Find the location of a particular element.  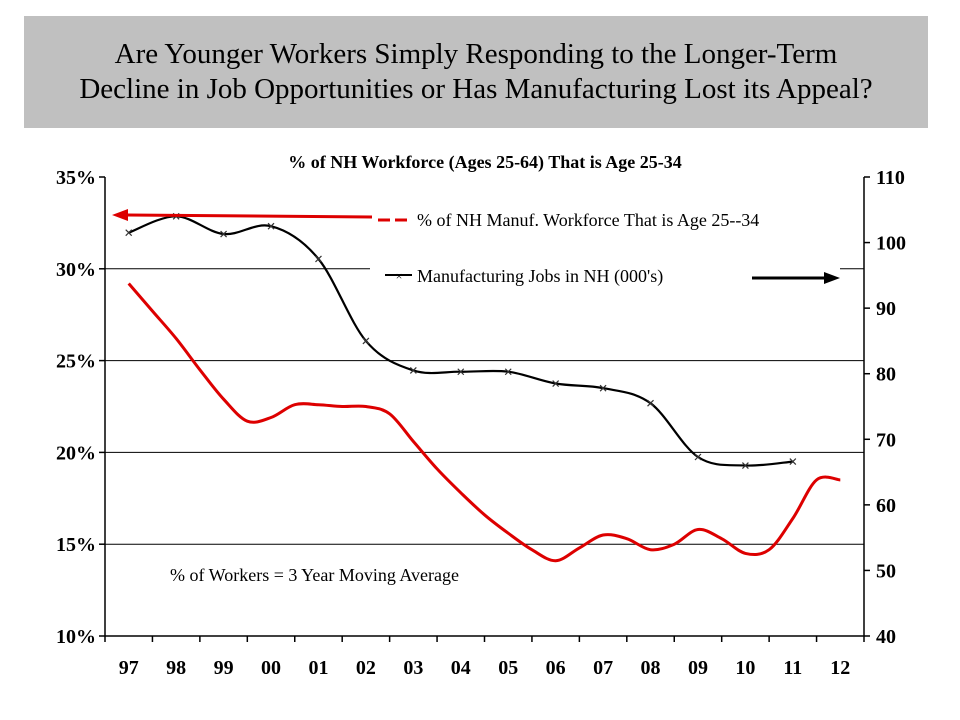

right-axis-arrow is located at coordinates (796, 278).